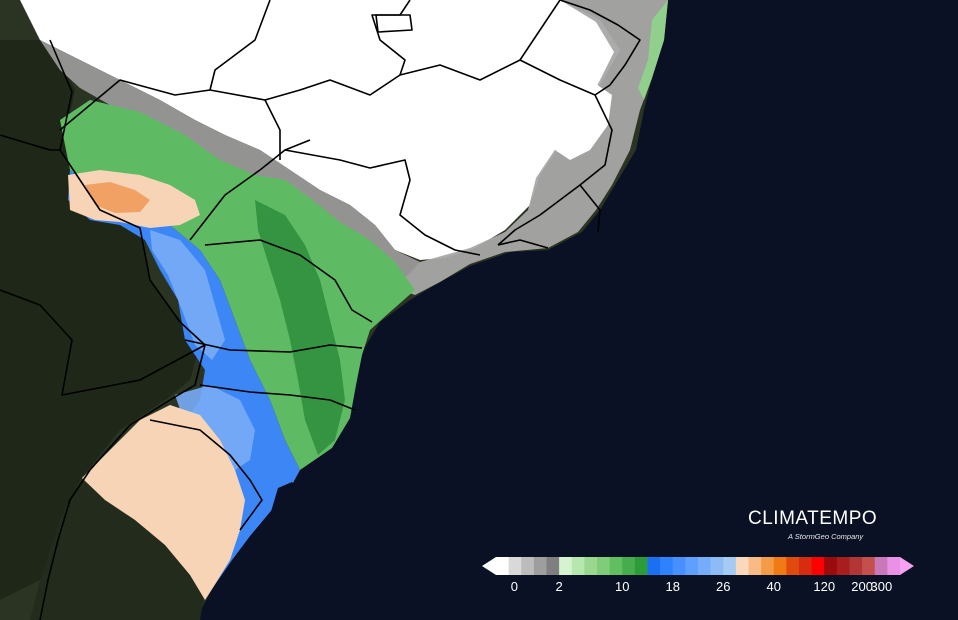 This screenshot has width=958, height=620. I want to click on zone-dark-green, so click(300, 327).